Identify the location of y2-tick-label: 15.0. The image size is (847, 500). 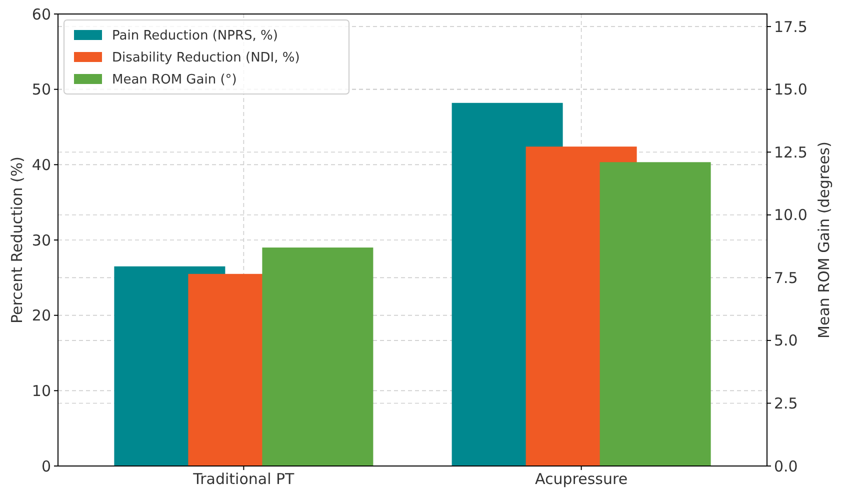
(791, 89).